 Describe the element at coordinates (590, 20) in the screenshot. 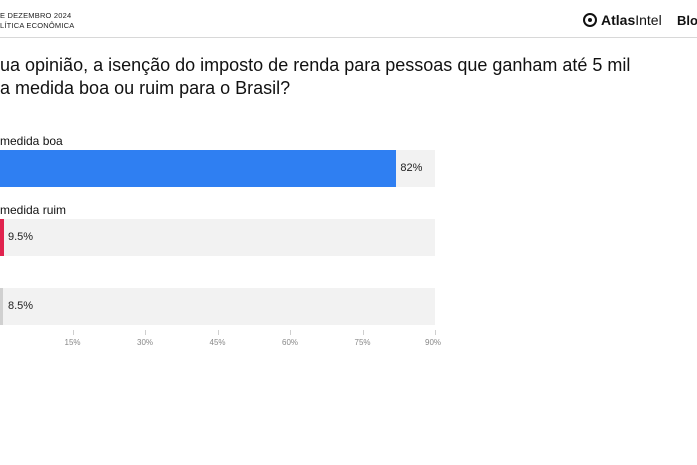

I see `atlasintel-logo-icon` at that location.